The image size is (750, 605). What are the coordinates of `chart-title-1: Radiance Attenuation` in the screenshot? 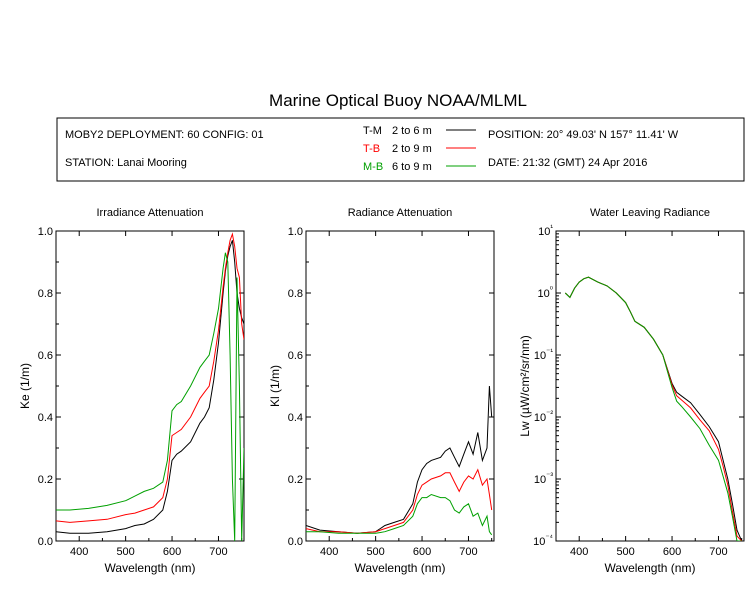 It's located at (400, 213).